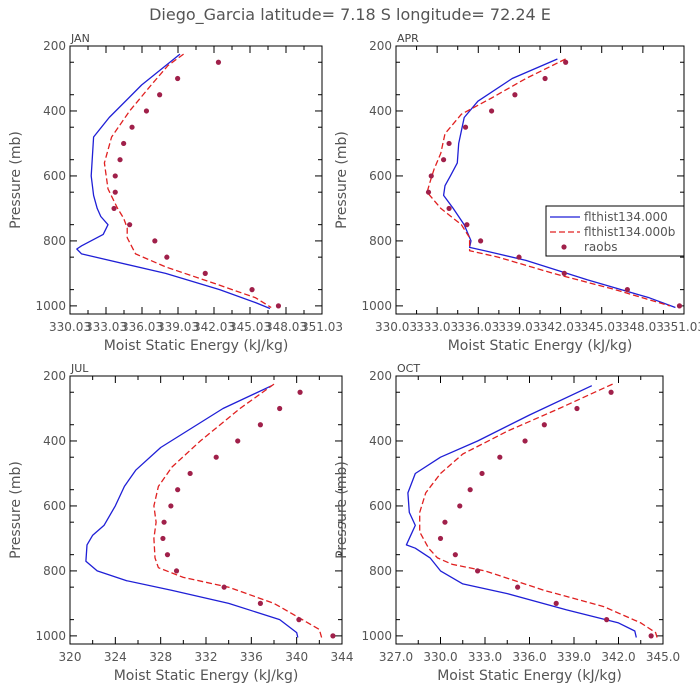 The image size is (700, 700). Describe the element at coordinates (50, 636) in the screenshot. I see `y-tick-label-jul: 1000` at that location.